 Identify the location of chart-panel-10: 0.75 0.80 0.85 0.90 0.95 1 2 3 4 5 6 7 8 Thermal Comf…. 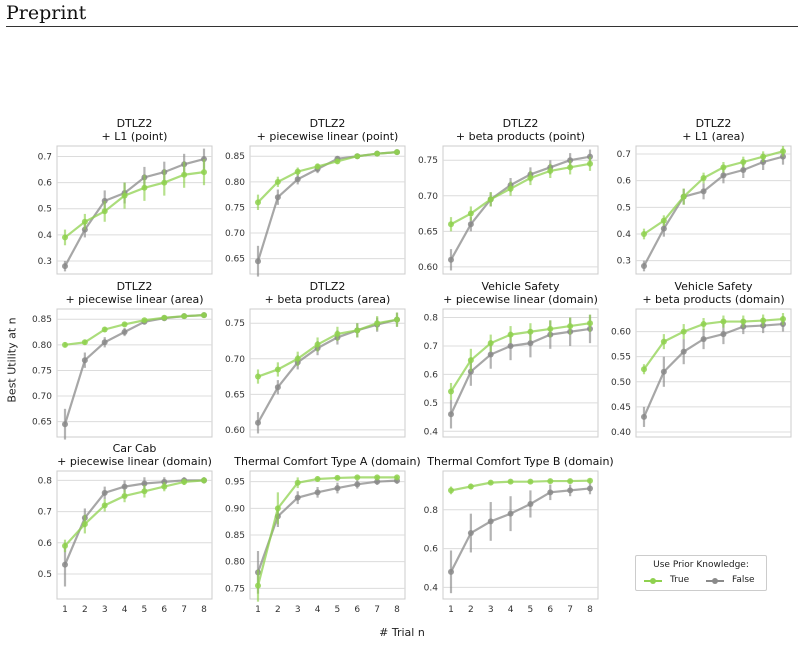
(323, 535).